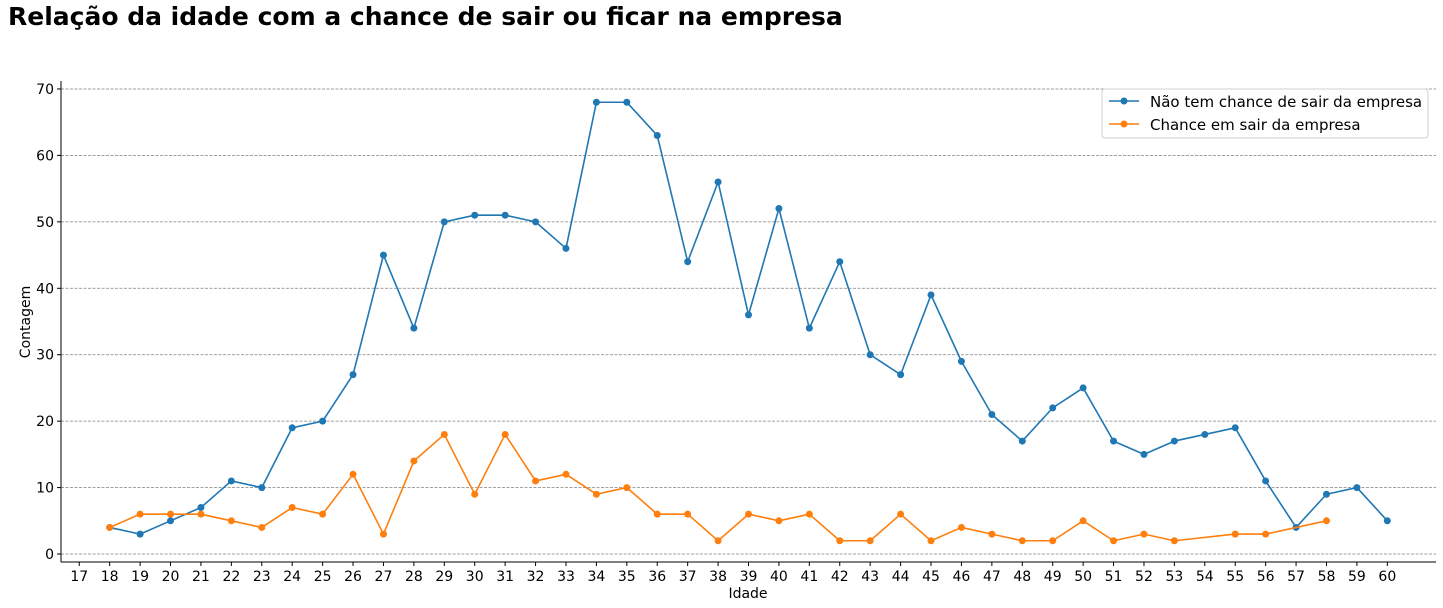 The image size is (1443, 608). What do you see at coordinates (1144, 577) in the screenshot?
I see `x-tick-label: 52` at bounding box center [1144, 577].